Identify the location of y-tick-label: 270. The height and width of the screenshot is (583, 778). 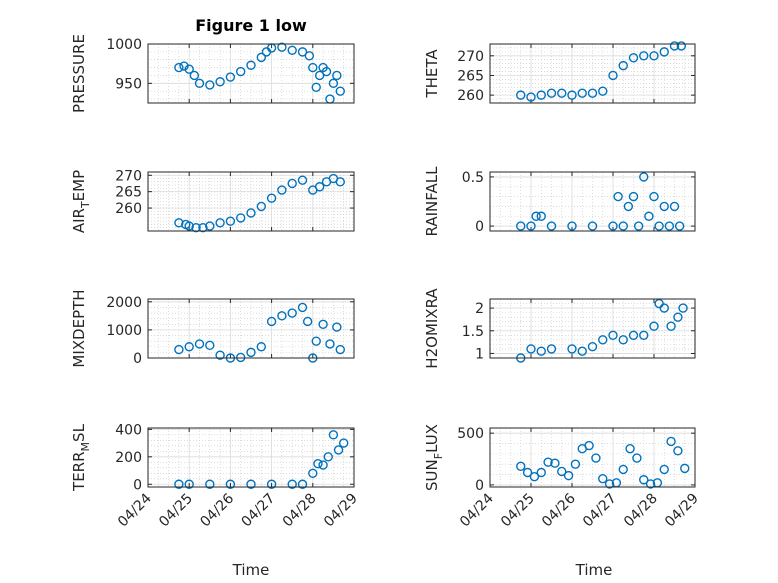
(470, 57).